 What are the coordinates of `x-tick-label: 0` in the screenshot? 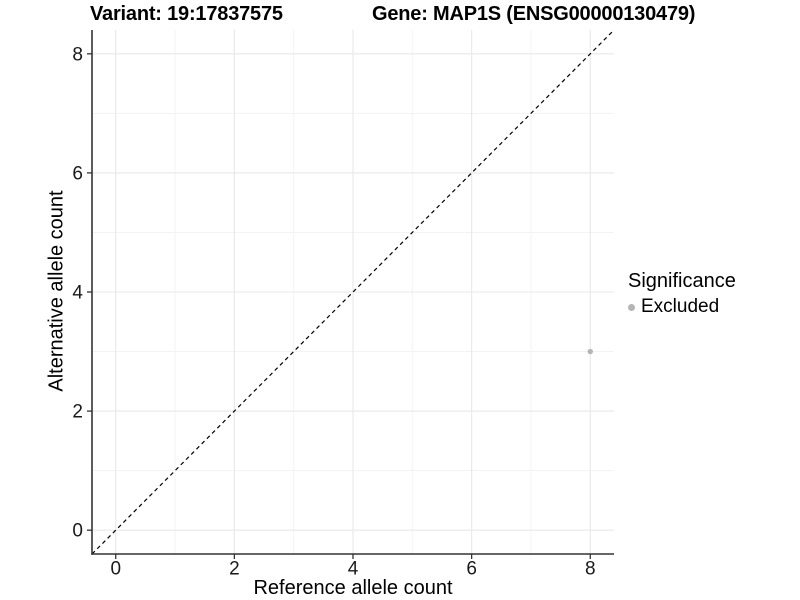 It's located at (115, 569).